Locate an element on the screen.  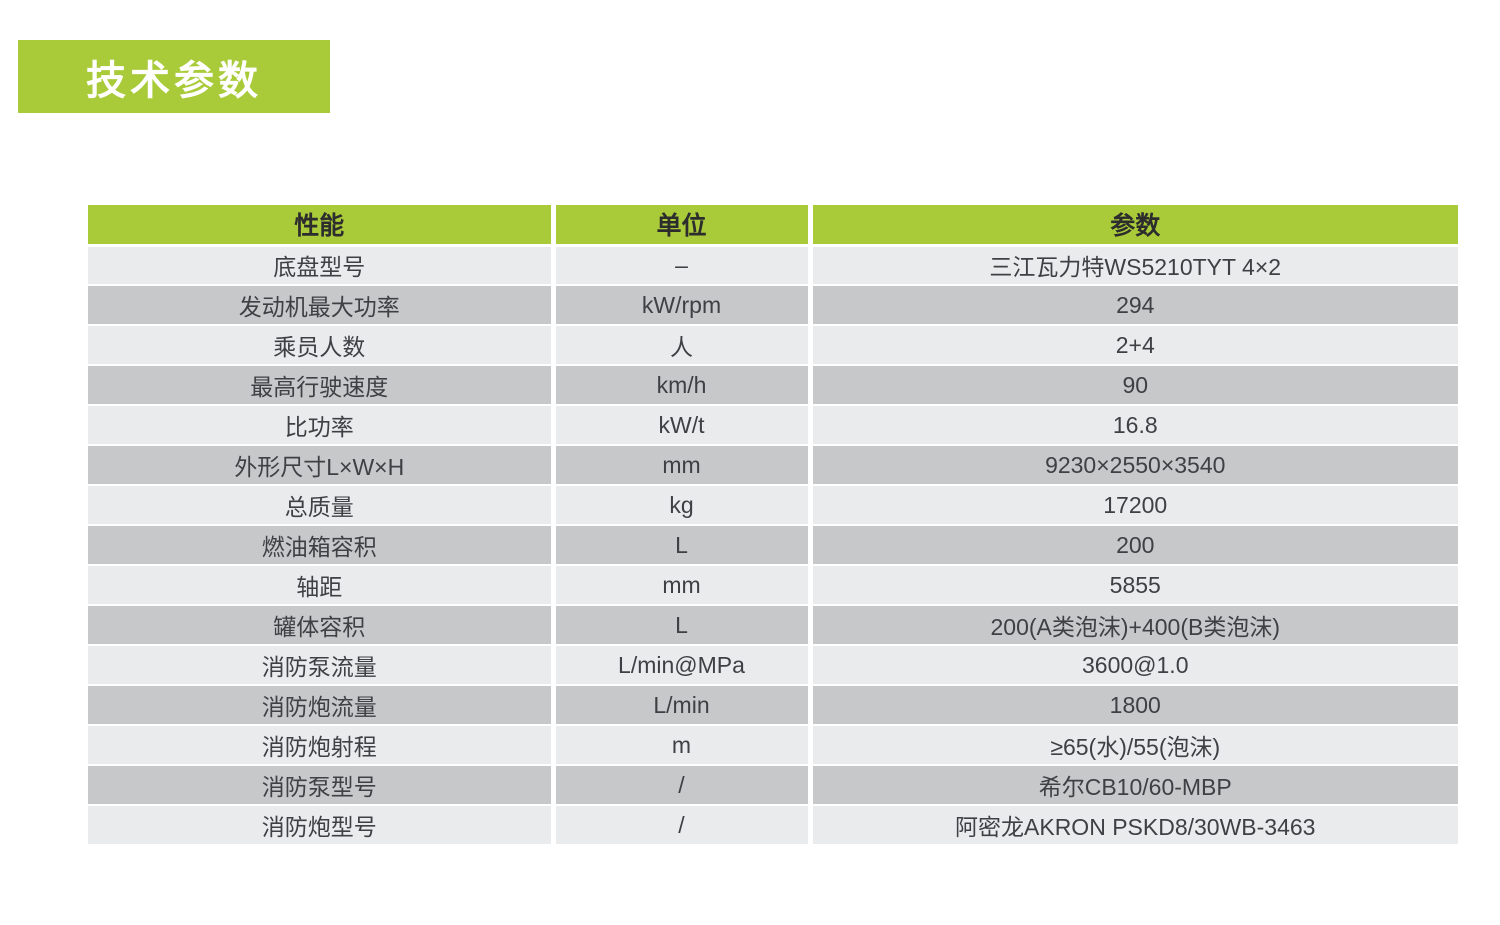
table-row: 燃油箱容积 L 200 is located at coordinates (773, 545).